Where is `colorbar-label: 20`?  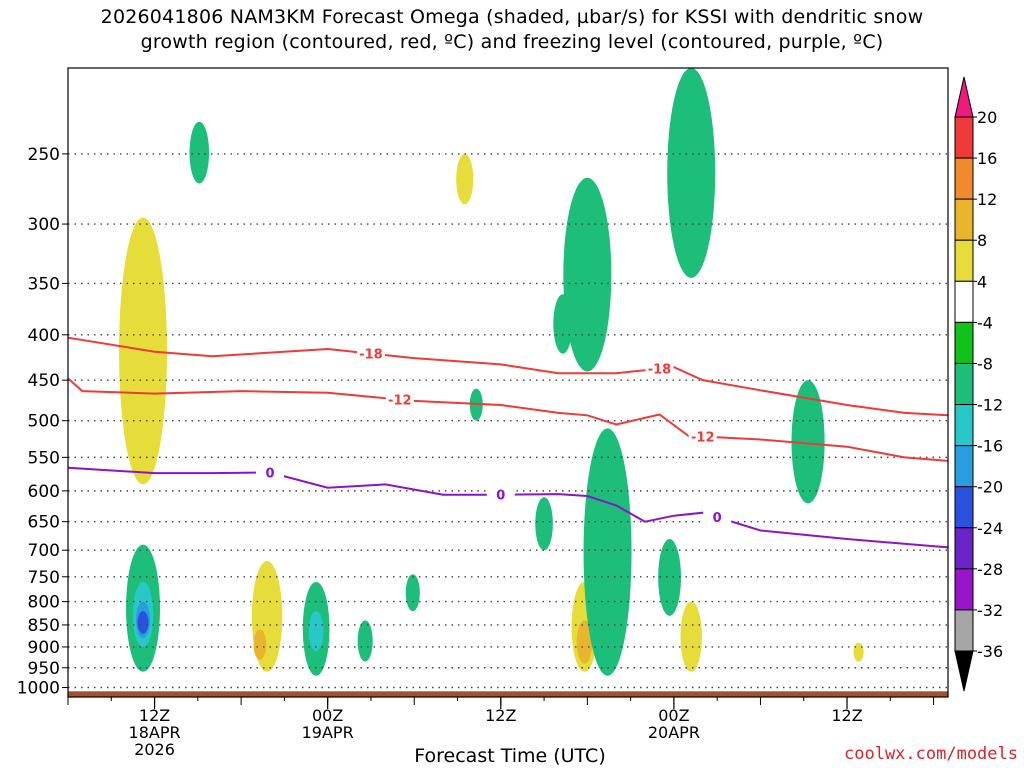
colorbar-label: 20 is located at coordinates (987, 117).